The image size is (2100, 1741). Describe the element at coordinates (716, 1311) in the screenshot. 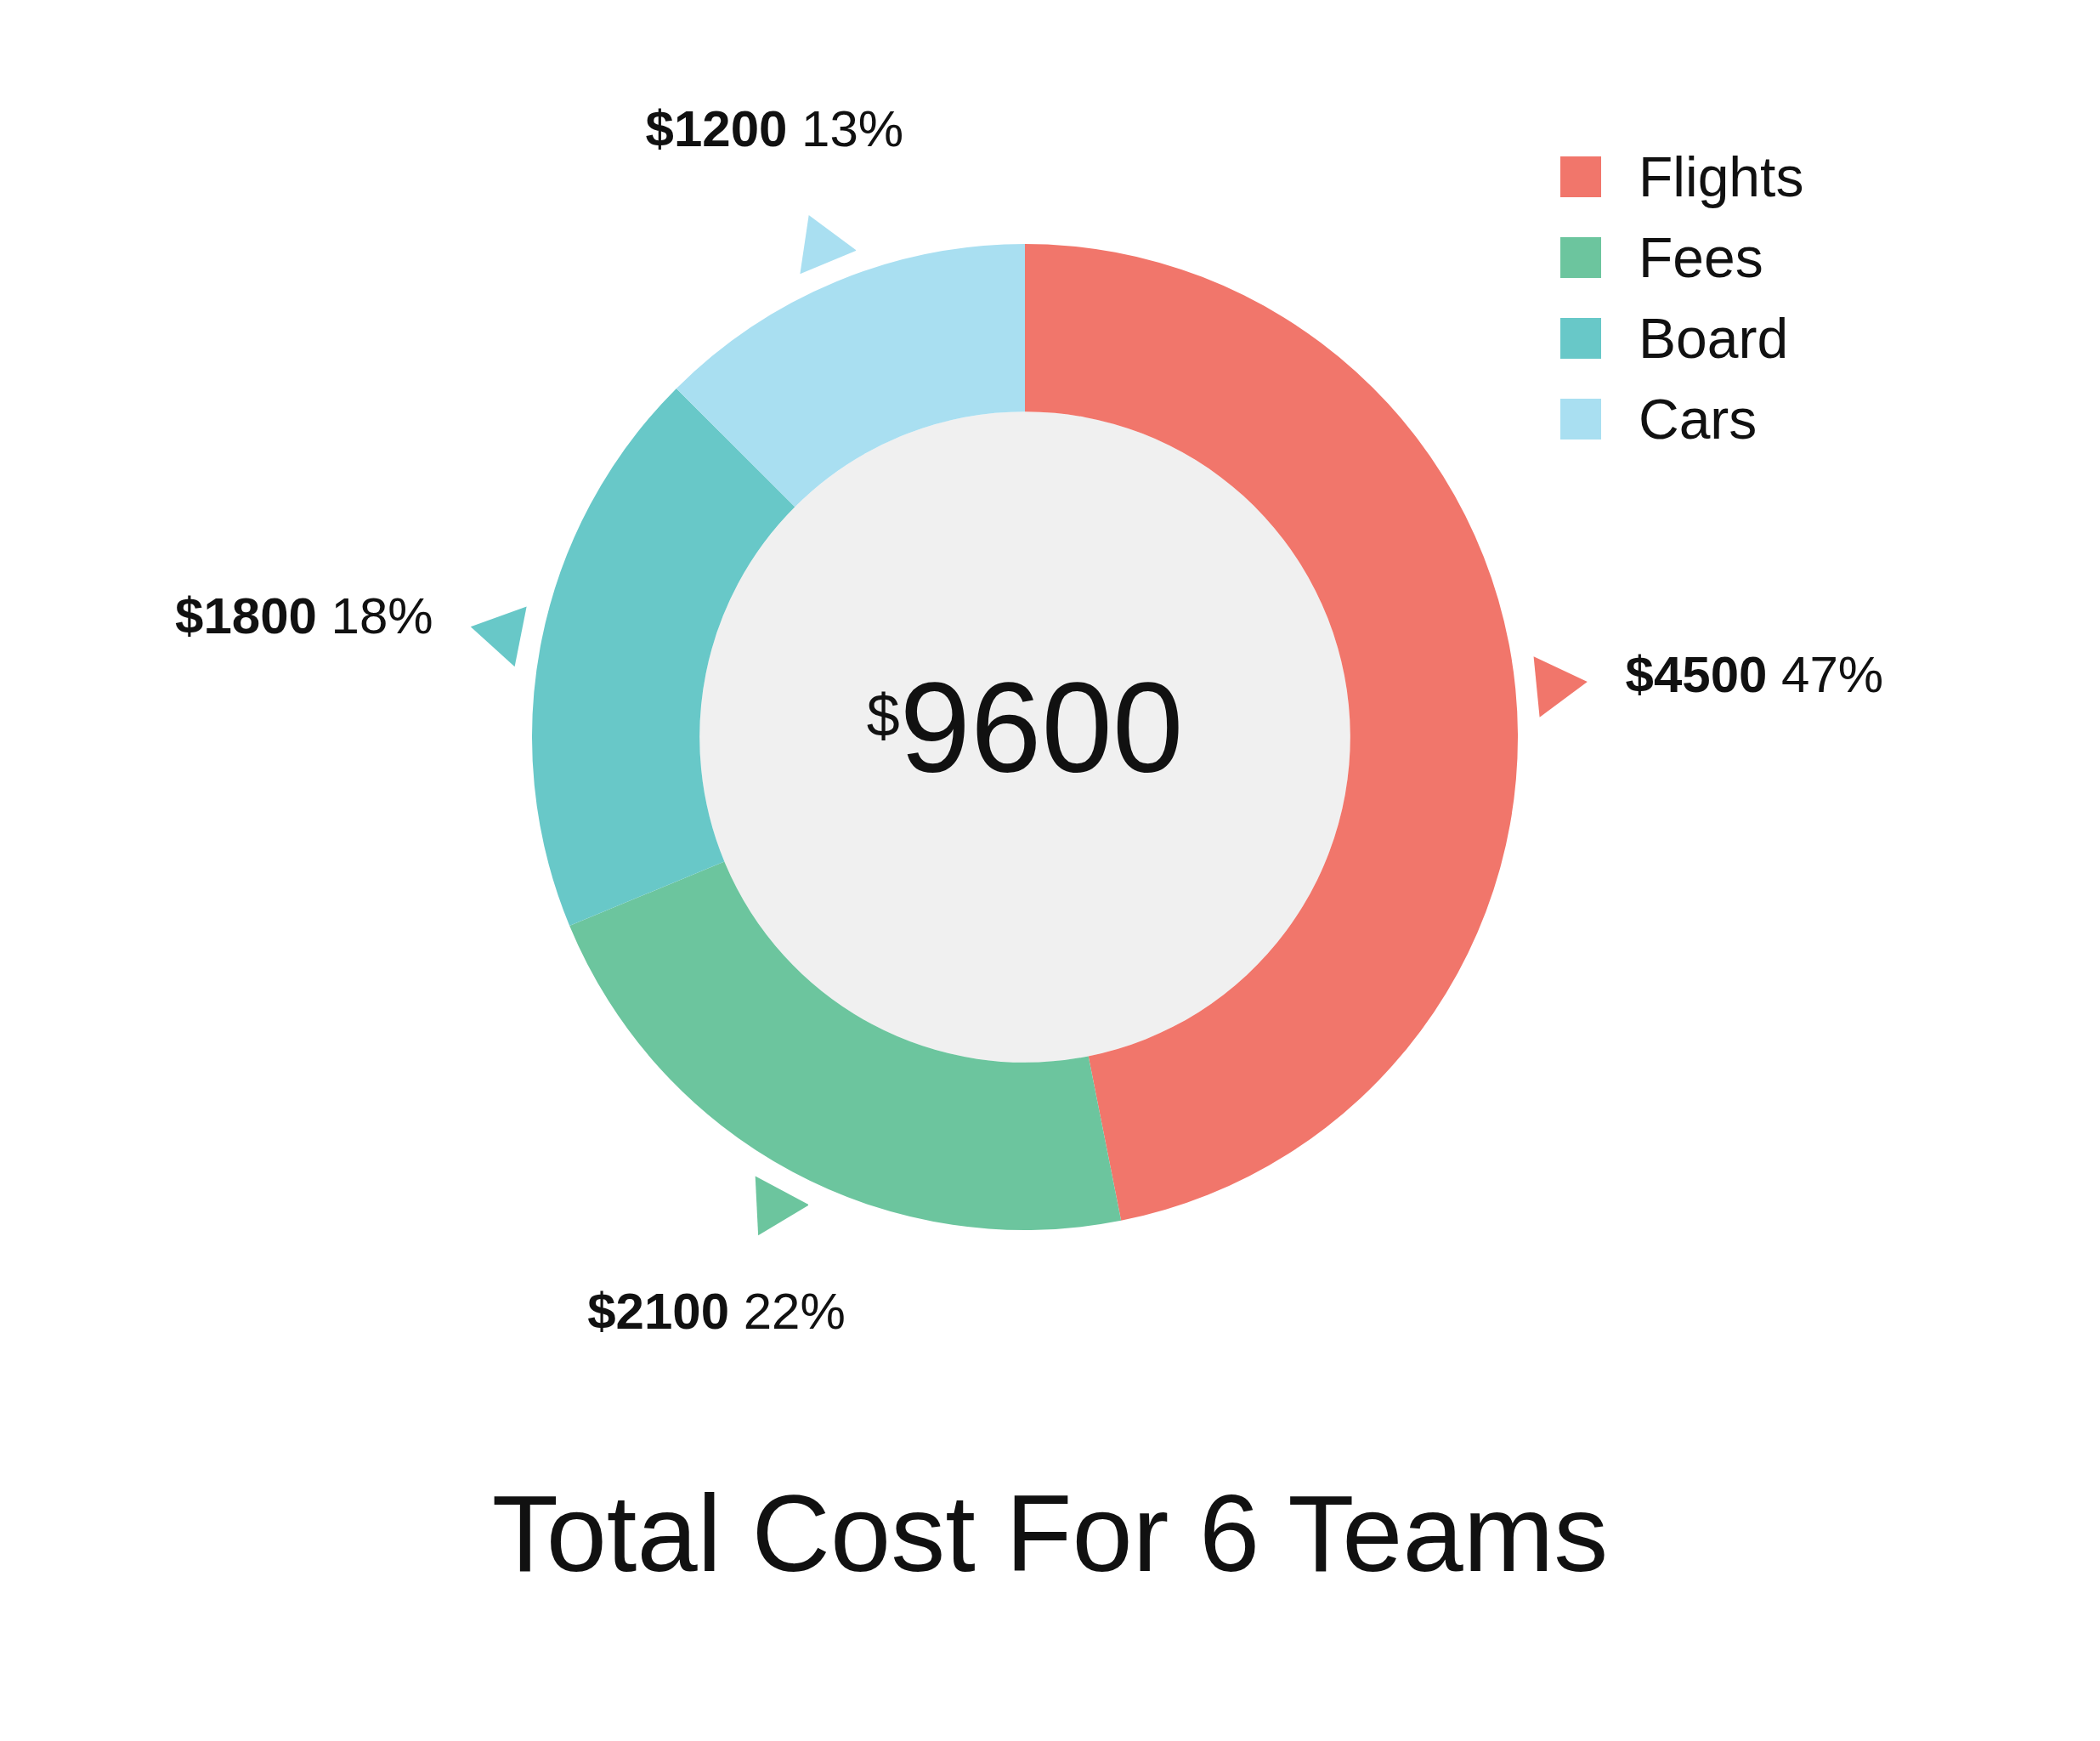

I see `data-label: $2100 22%` at that location.